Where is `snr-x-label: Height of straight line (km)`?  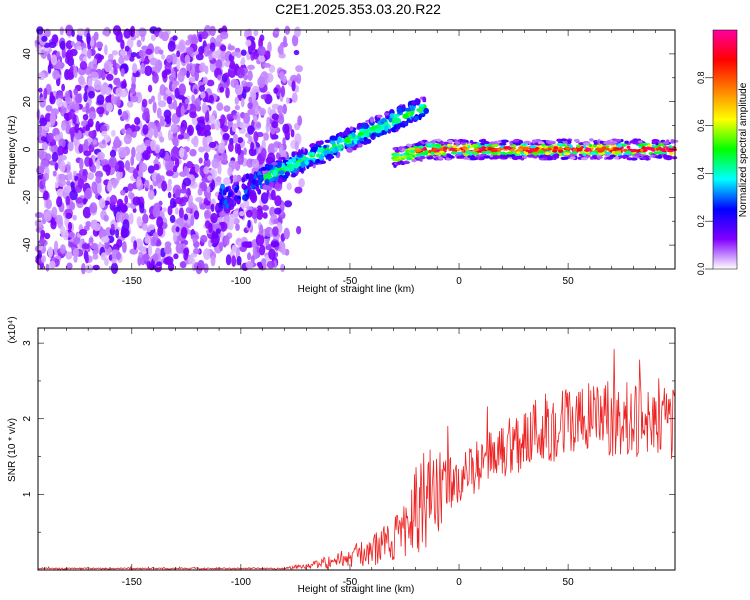
snr-x-label: Height of straight line (km) is located at coordinates (356, 589).